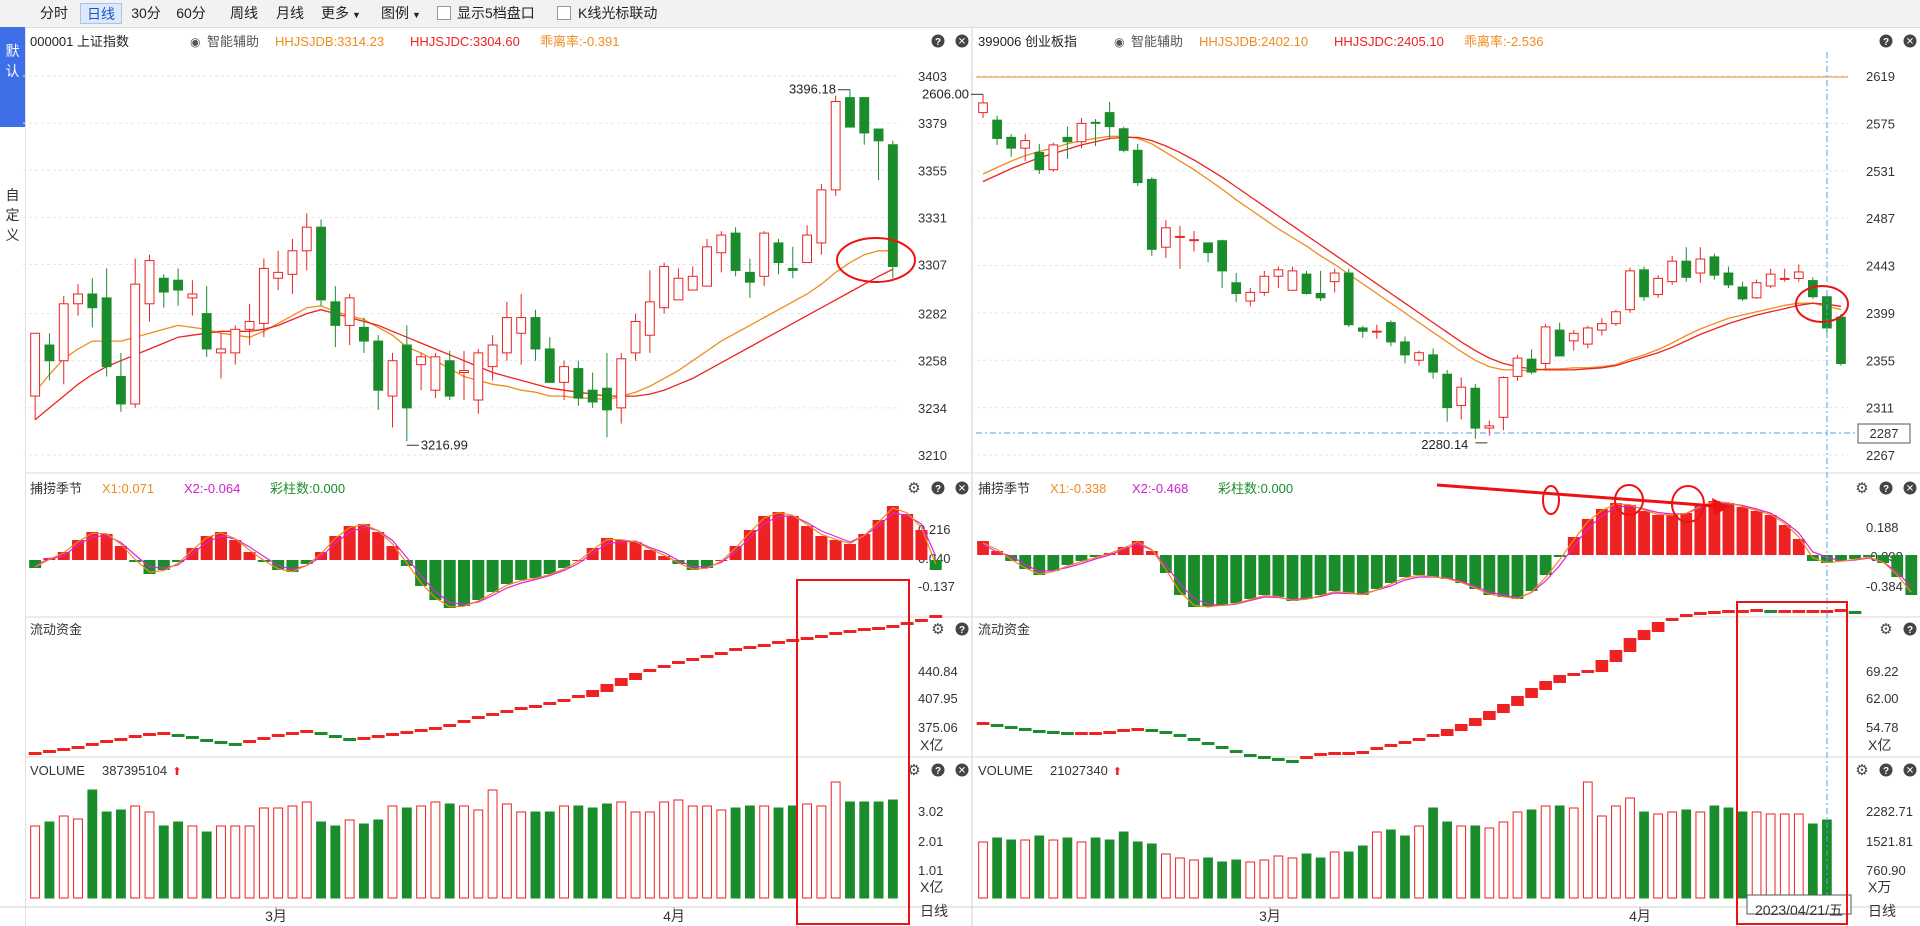  I want to click on volume-title: VOLUME, so click(57, 770).